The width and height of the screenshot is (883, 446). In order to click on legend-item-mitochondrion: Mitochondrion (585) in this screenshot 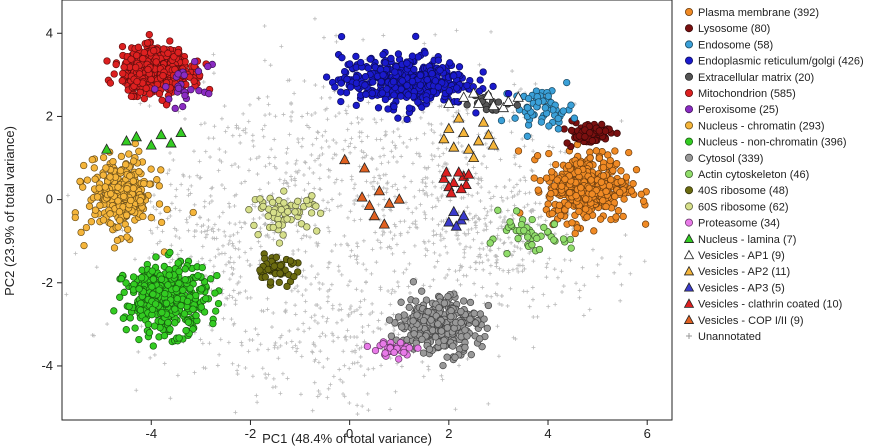, I will do `click(740, 94)`.